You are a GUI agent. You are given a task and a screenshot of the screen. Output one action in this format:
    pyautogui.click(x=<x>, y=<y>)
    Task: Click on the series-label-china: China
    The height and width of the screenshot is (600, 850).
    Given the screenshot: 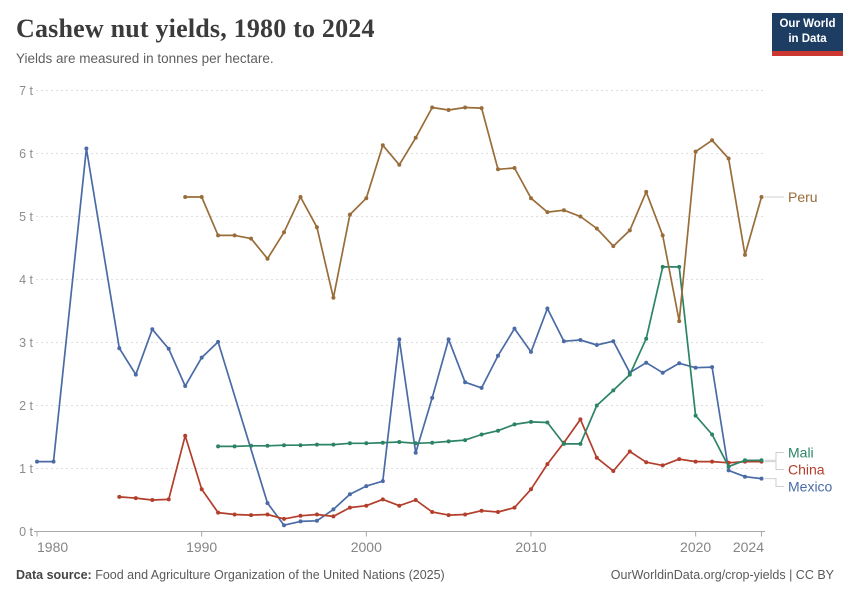 What is the action you would take?
    pyautogui.click(x=806, y=469)
    